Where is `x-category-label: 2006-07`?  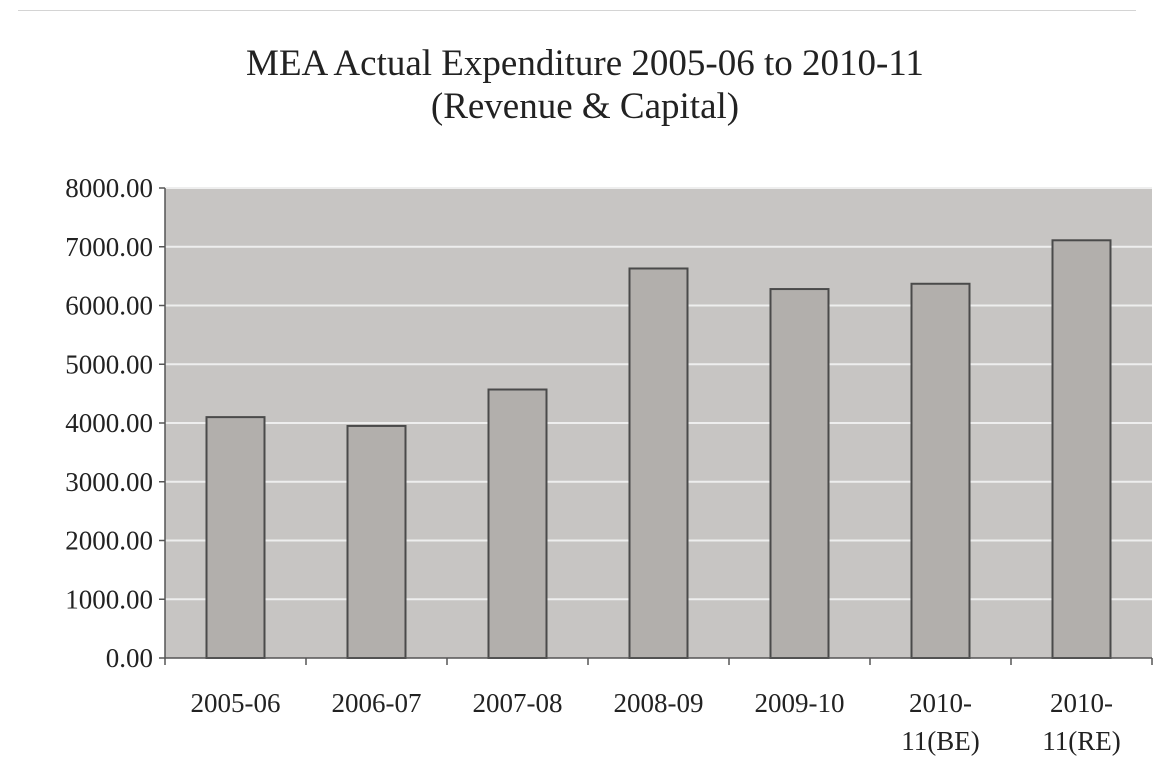 x-category-label: 2006-07 is located at coordinates (377, 703).